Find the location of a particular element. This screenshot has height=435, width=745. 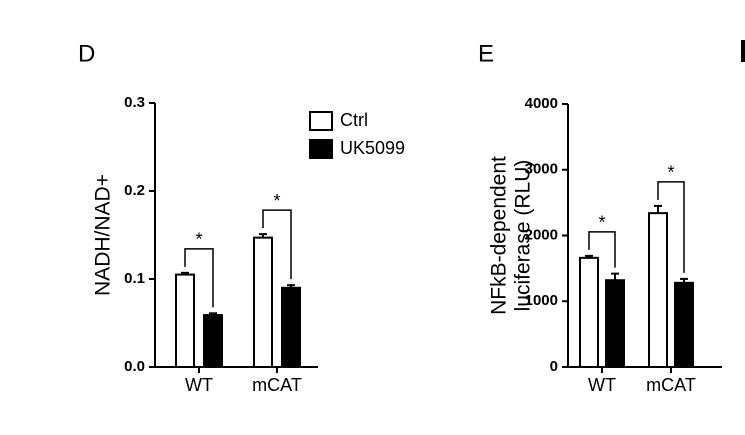

cropped-panel-edge is located at coordinates (743, 51).